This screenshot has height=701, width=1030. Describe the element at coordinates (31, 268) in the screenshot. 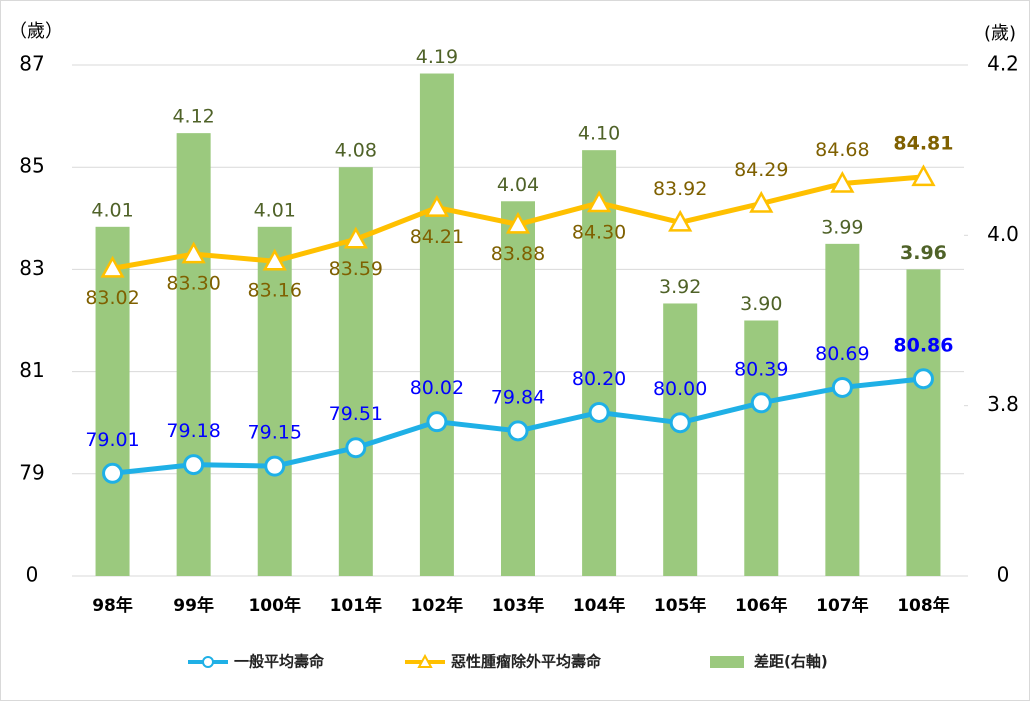

I see `y-tick-label: 83` at that location.